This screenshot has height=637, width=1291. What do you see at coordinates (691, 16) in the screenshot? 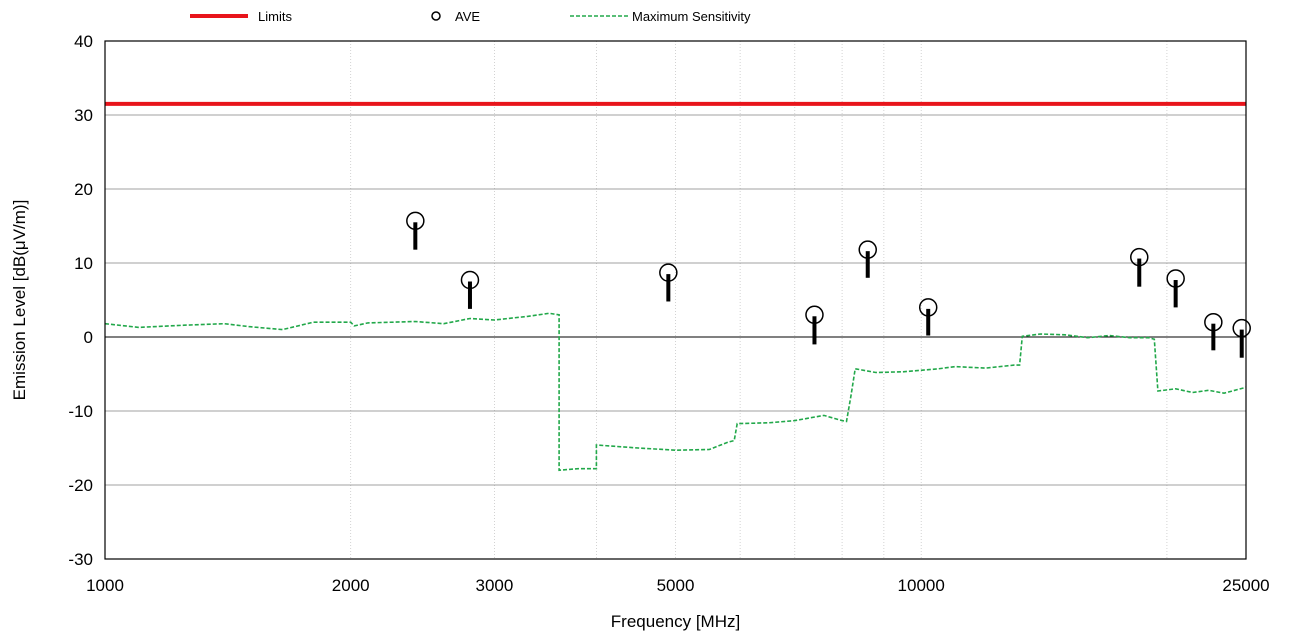
I see `legend-sensitivity-label: Maximum Sensitivity` at bounding box center [691, 16].